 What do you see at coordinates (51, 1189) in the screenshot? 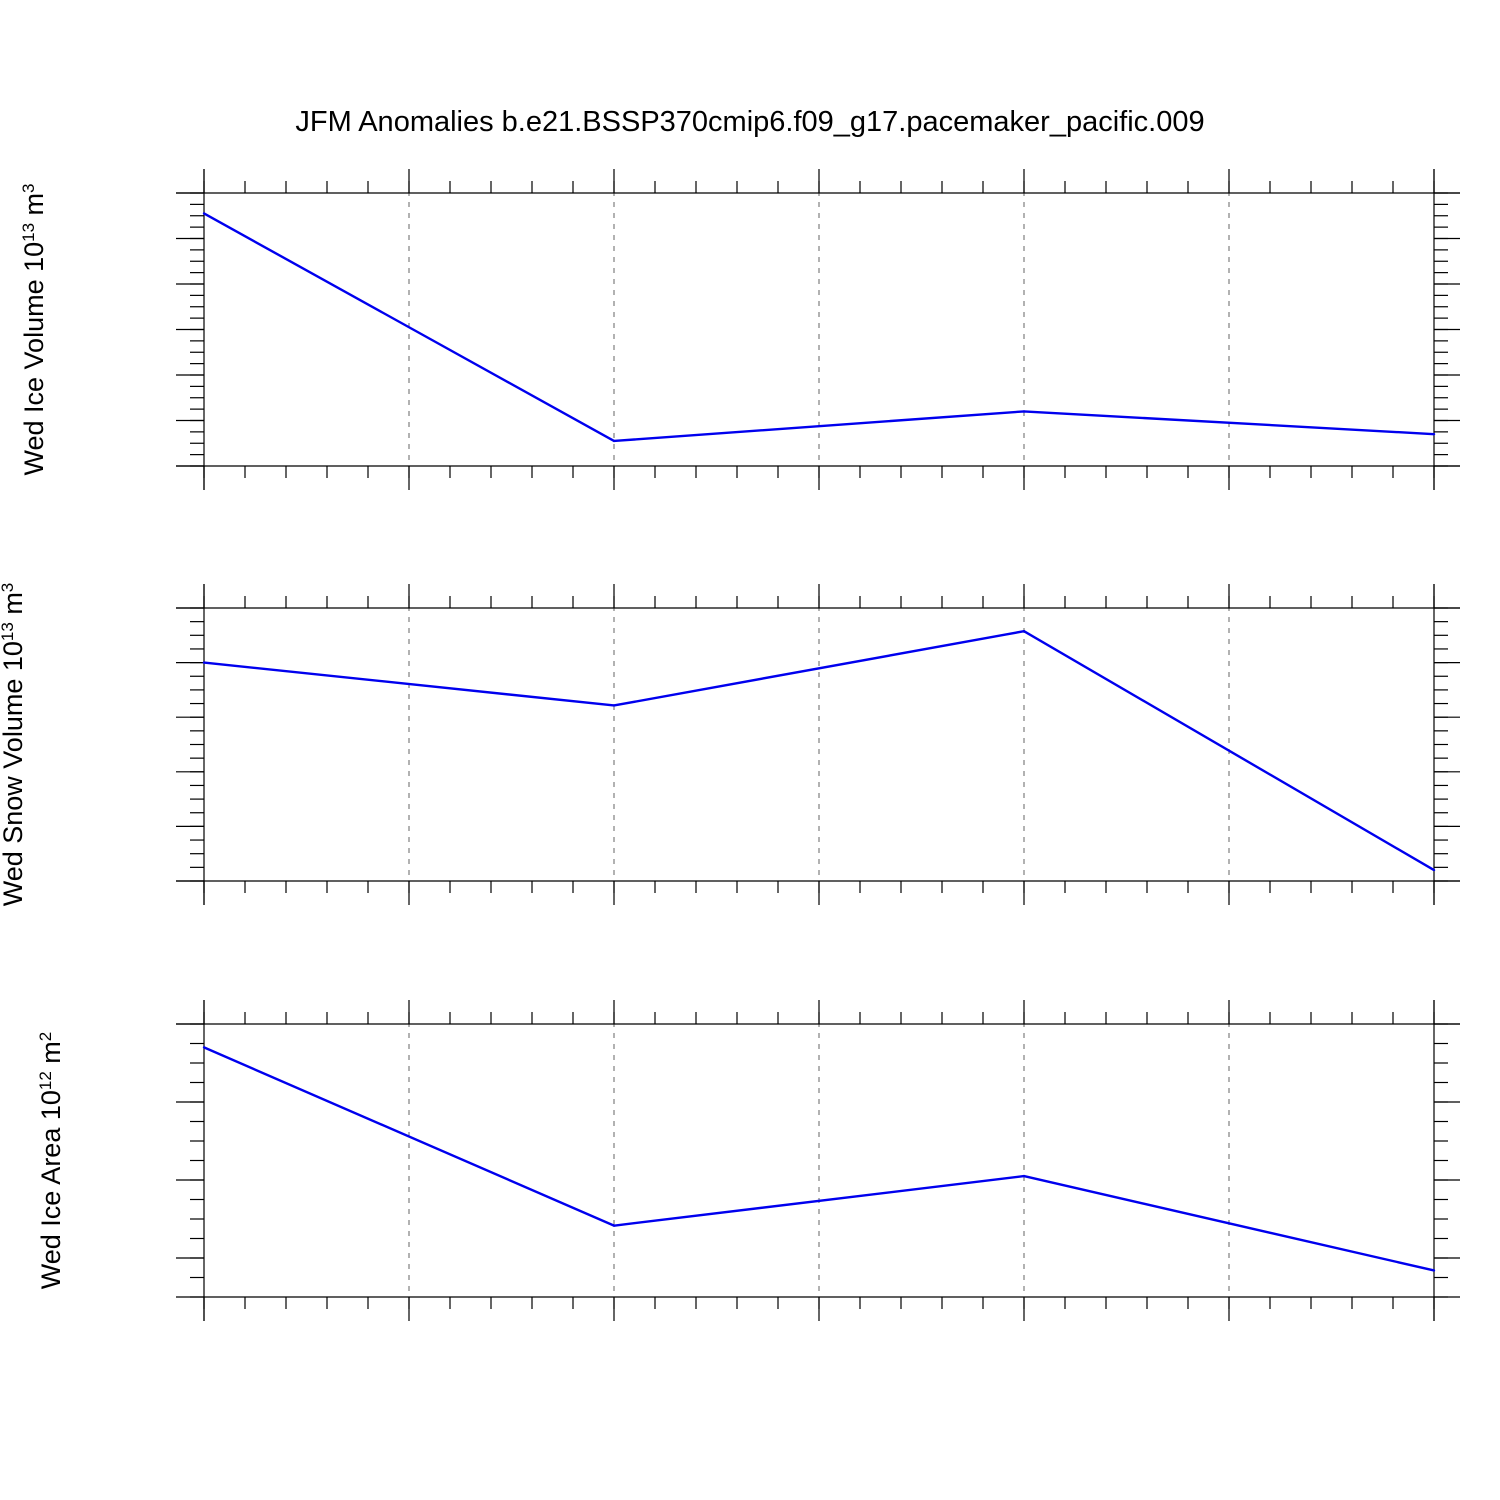
I see `y-axis-title-main: Wed Ice Area 10` at bounding box center [51, 1189].